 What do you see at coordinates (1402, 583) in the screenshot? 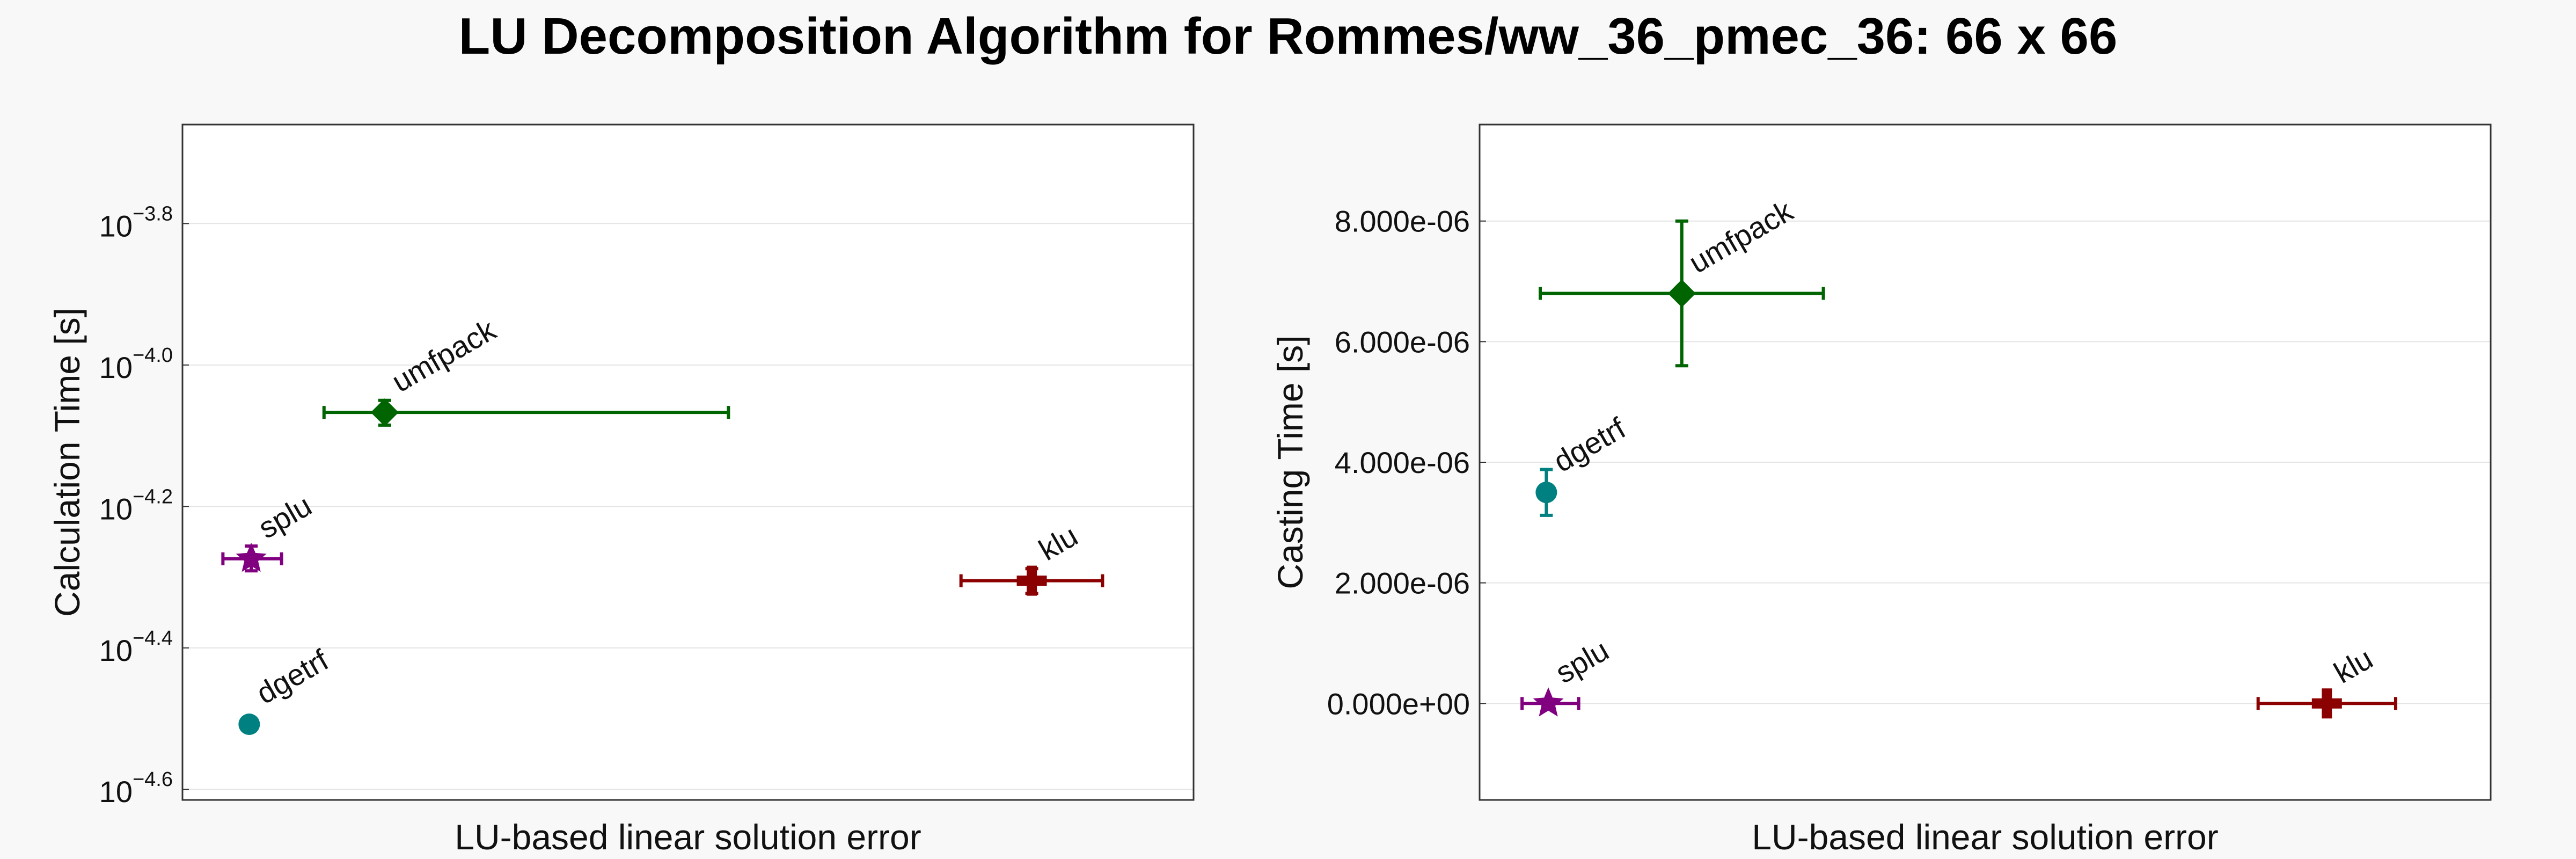
I see `y-tick-label: 2.000e-06` at bounding box center [1402, 583].